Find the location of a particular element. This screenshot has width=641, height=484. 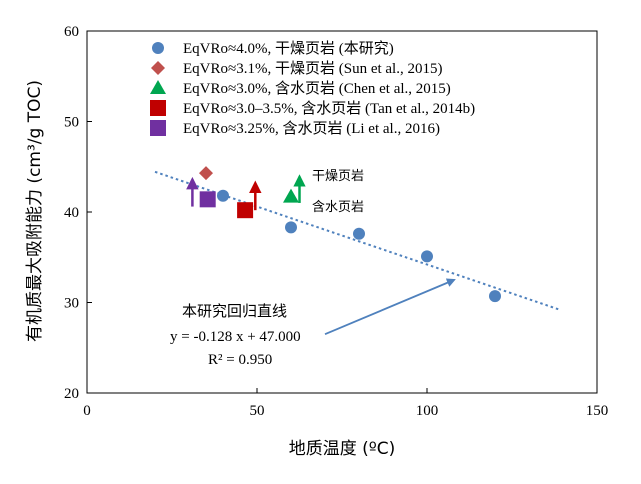

fit-pointer-arrow is located at coordinates (390, 307).